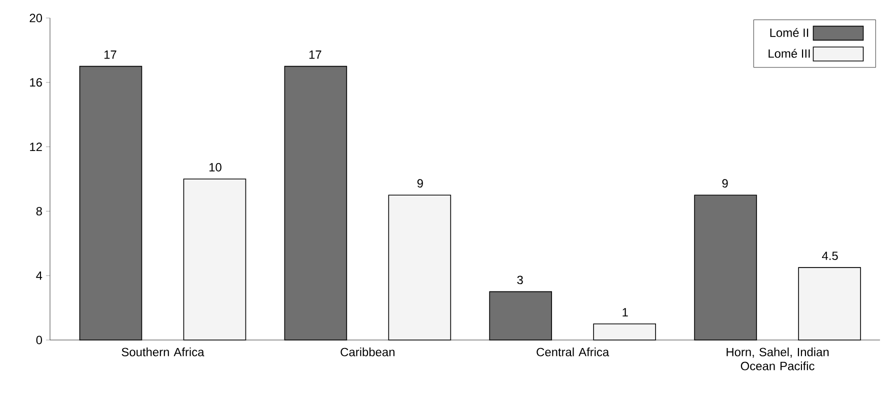 The image size is (883, 403). What do you see at coordinates (39, 340) in the screenshot?
I see `y-tick-label: 0` at bounding box center [39, 340].